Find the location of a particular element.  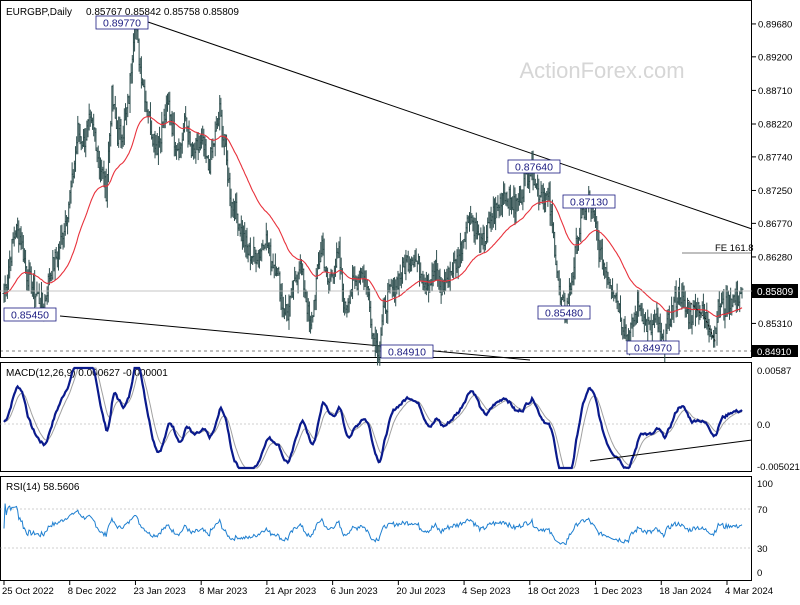

label-aug-low-text: 0.84910 is located at coordinates (407, 353).